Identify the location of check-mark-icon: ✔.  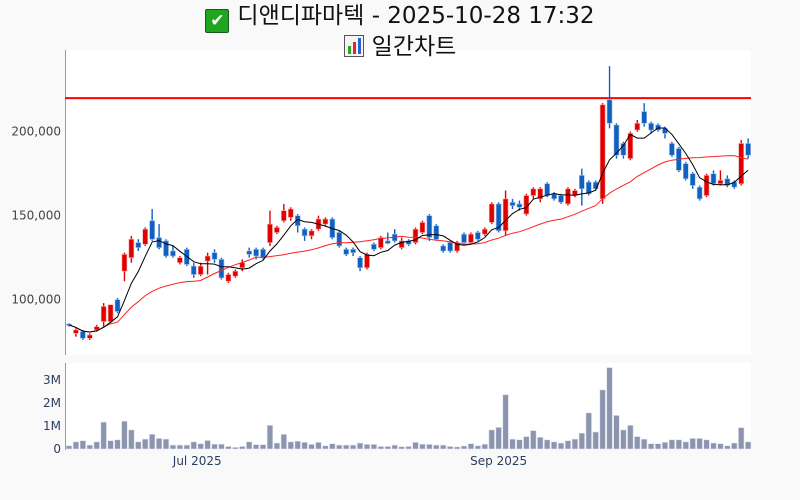
(217, 21).